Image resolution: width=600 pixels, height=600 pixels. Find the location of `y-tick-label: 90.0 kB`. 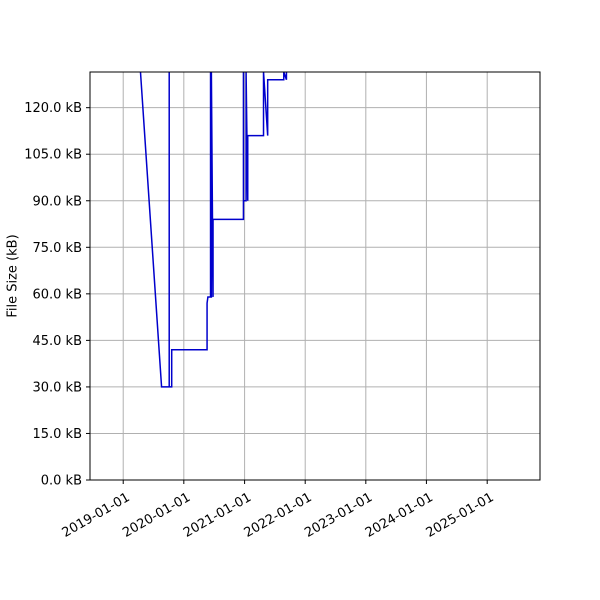

y-tick-label: 90.0 kB is located at coordinates (57, 201).